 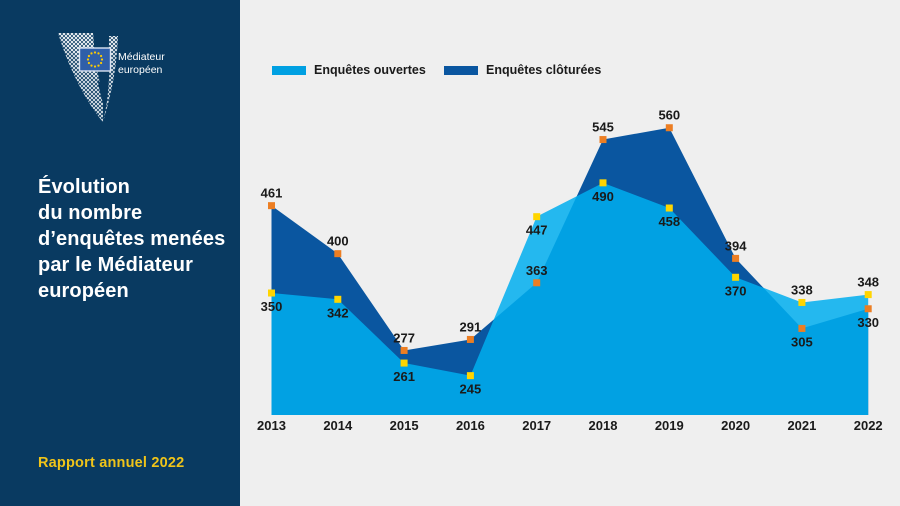 I want to click on legend-swatch-ouvertes, so click(x=289, y=70).